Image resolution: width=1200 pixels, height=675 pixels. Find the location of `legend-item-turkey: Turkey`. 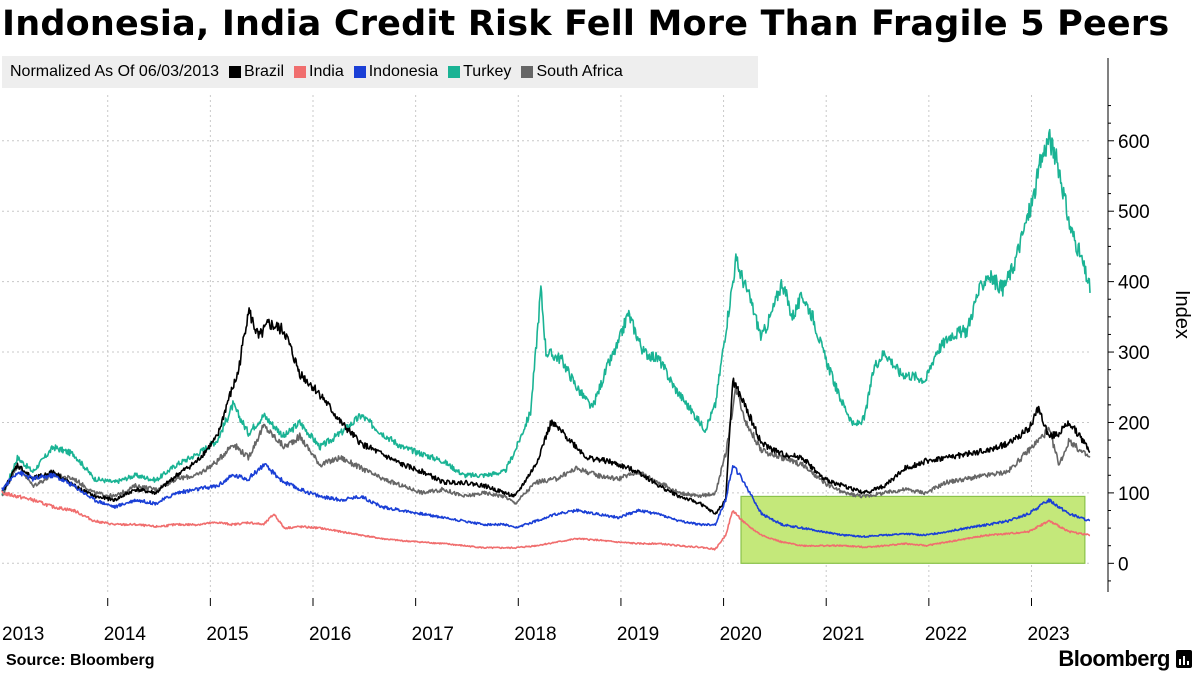

legend-item-turkey: Turkey is located at coordinates (479, 72).